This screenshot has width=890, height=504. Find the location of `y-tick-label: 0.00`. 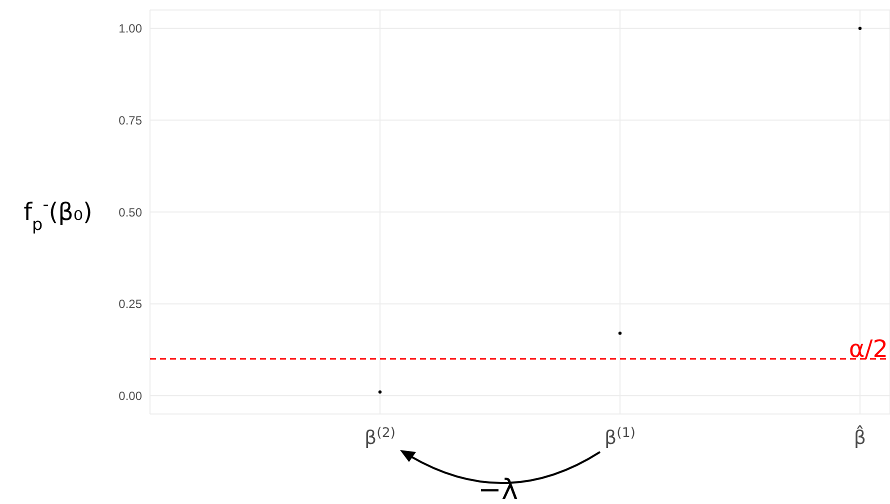

y-tick-label: 0.00 is located at coordinates (130, 395).